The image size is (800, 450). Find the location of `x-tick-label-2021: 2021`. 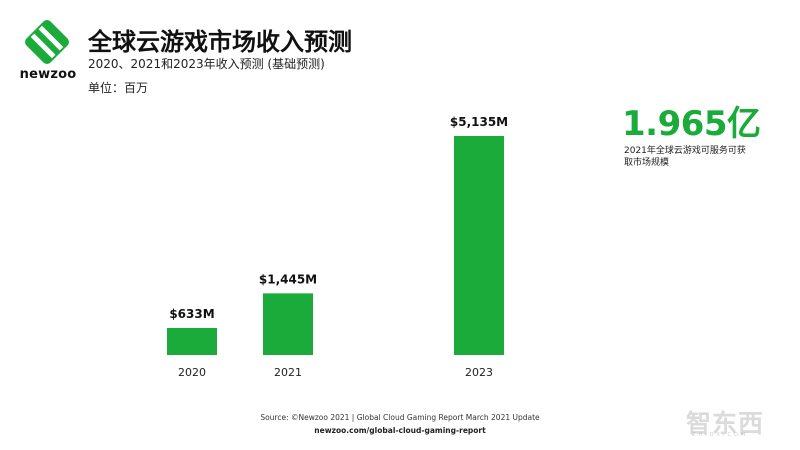

x-tick-label-2021: 2021 is located at coordinates (288, 372).